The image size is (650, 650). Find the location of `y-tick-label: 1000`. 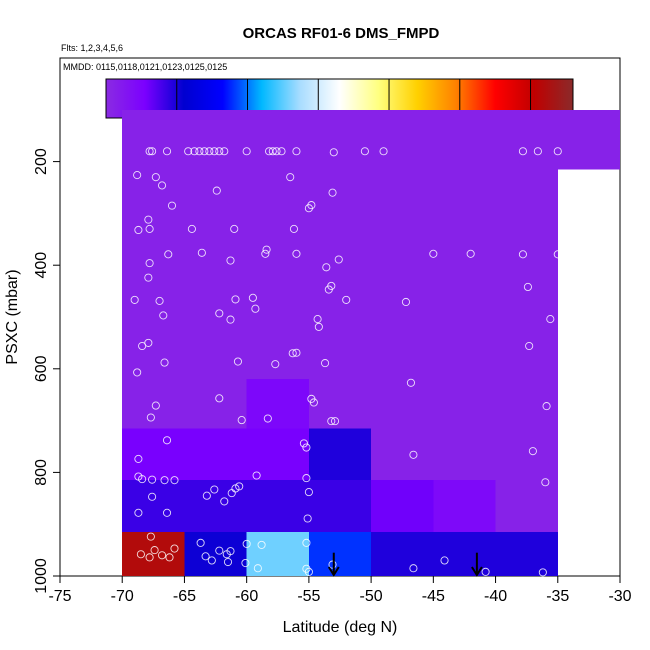

y-tick-label: 1000 is located at coordinates (41, 576).